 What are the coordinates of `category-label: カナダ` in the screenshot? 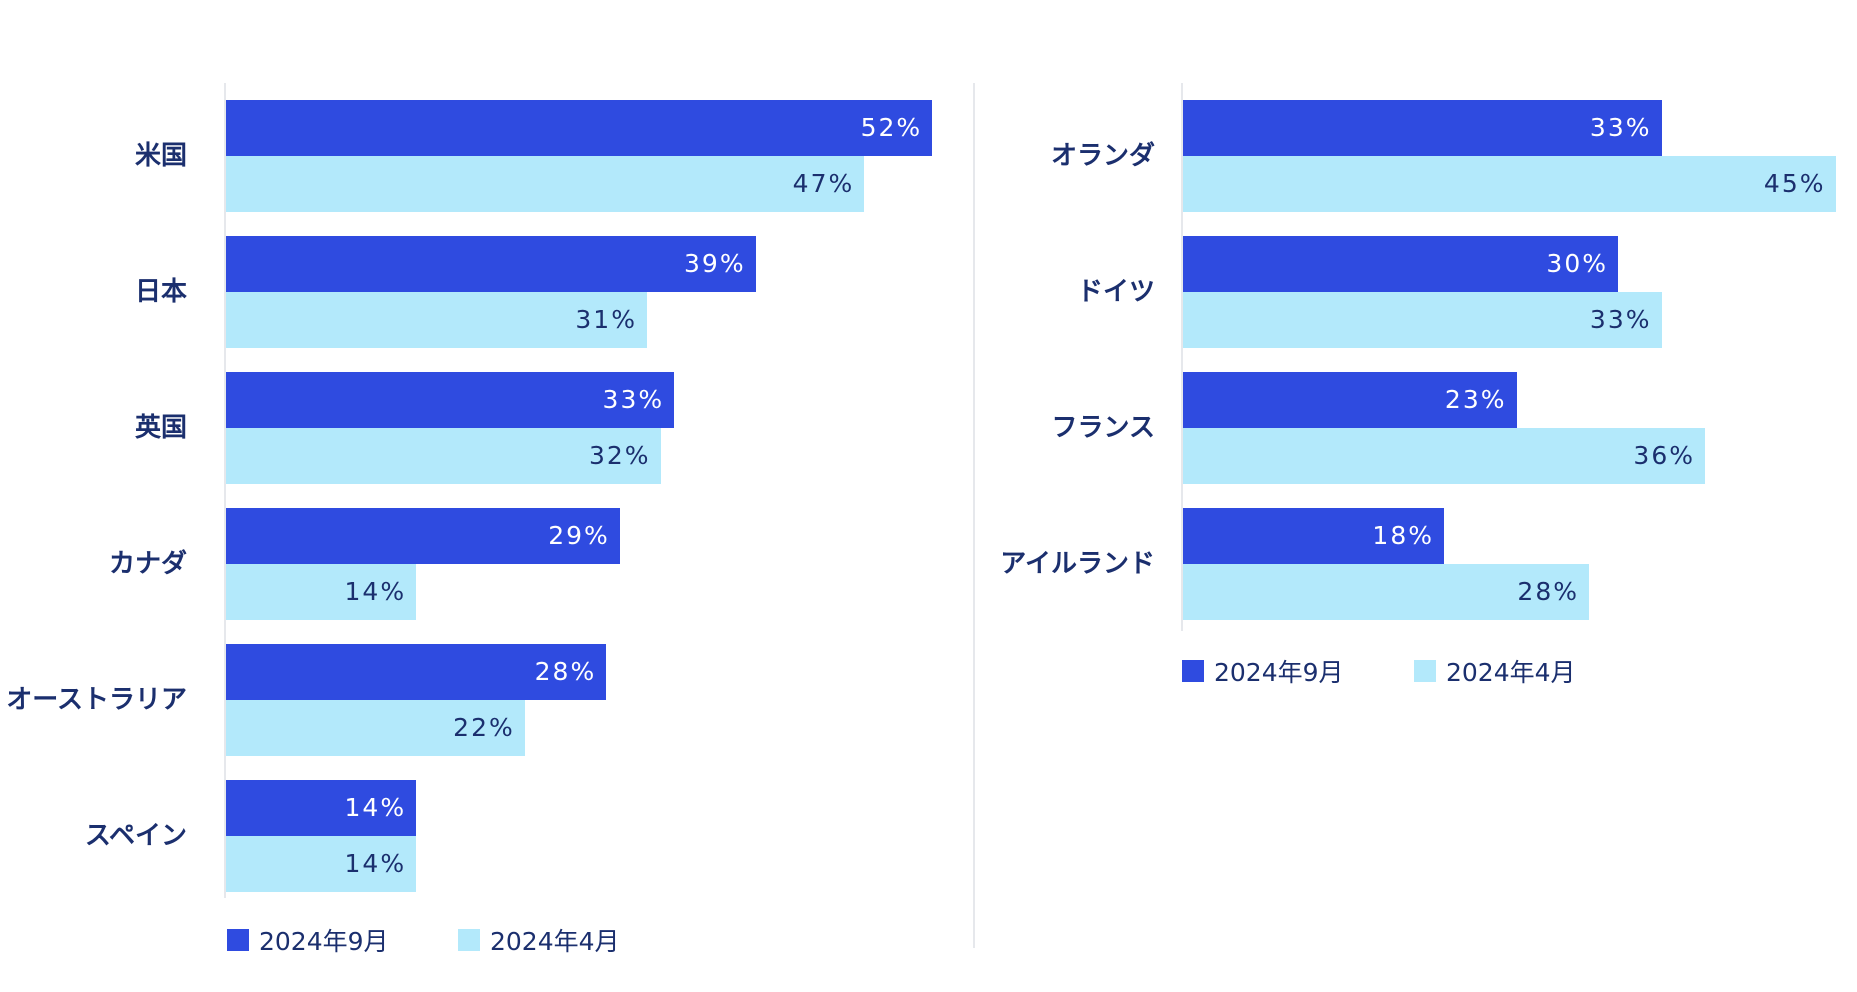 It's located at (147, 564).